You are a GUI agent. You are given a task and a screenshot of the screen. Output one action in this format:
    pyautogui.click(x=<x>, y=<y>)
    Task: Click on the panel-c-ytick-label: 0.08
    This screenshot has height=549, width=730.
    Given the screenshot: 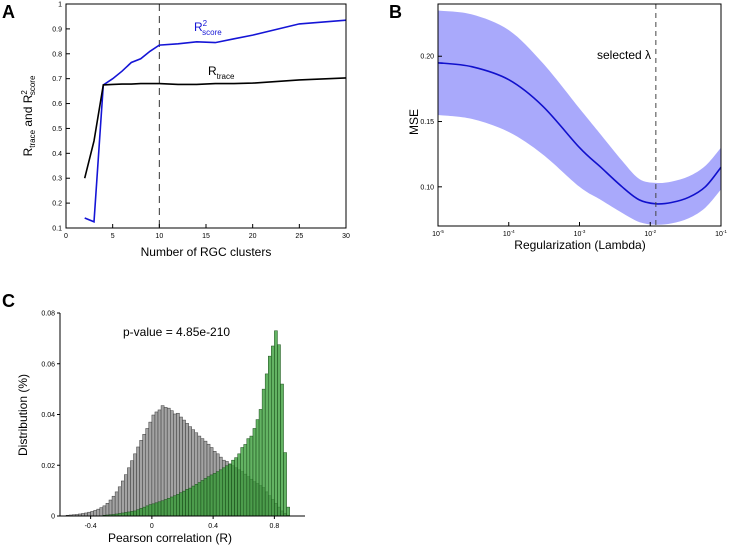 What is the action you would take?
    pyautogui.click(x=48, y=314)
    